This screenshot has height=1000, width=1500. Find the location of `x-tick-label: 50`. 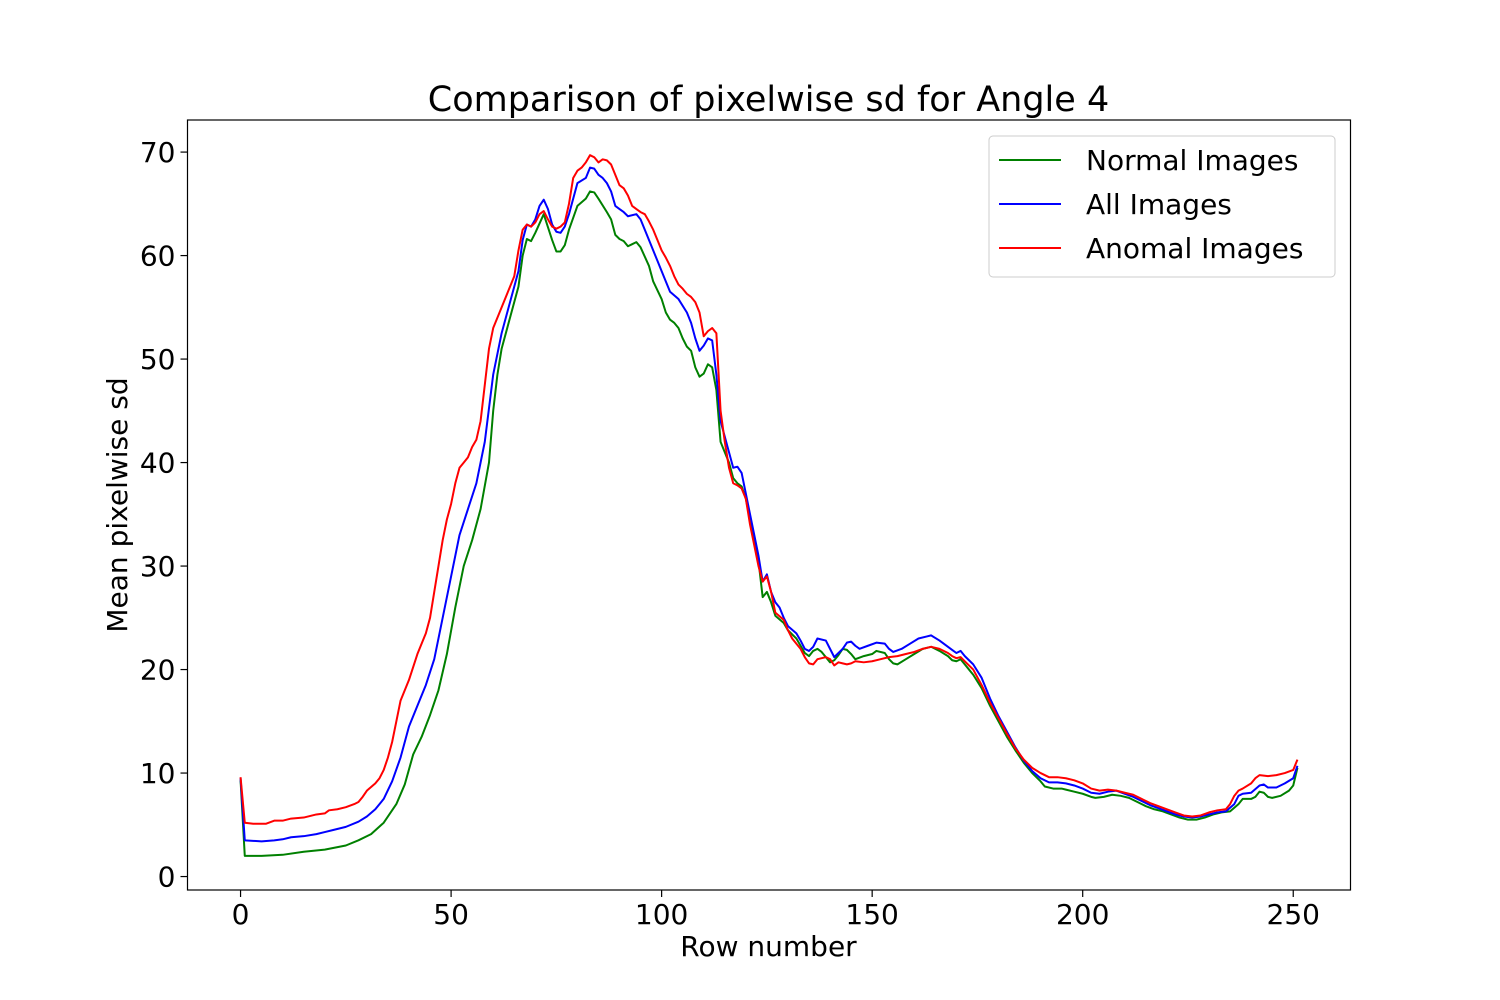

x-tick-label: 50 is located at coordinates (451, 914).